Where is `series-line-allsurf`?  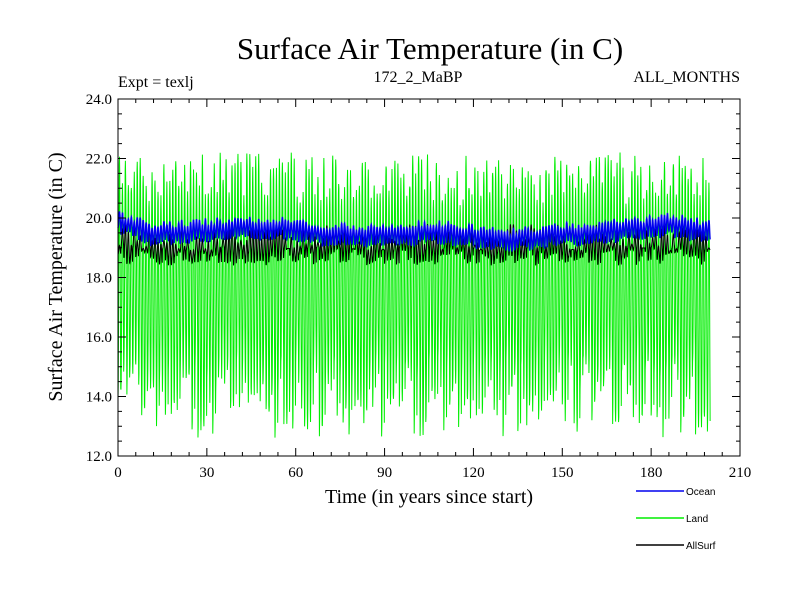
series-line-allsurf is located at coordinates (414, 244).